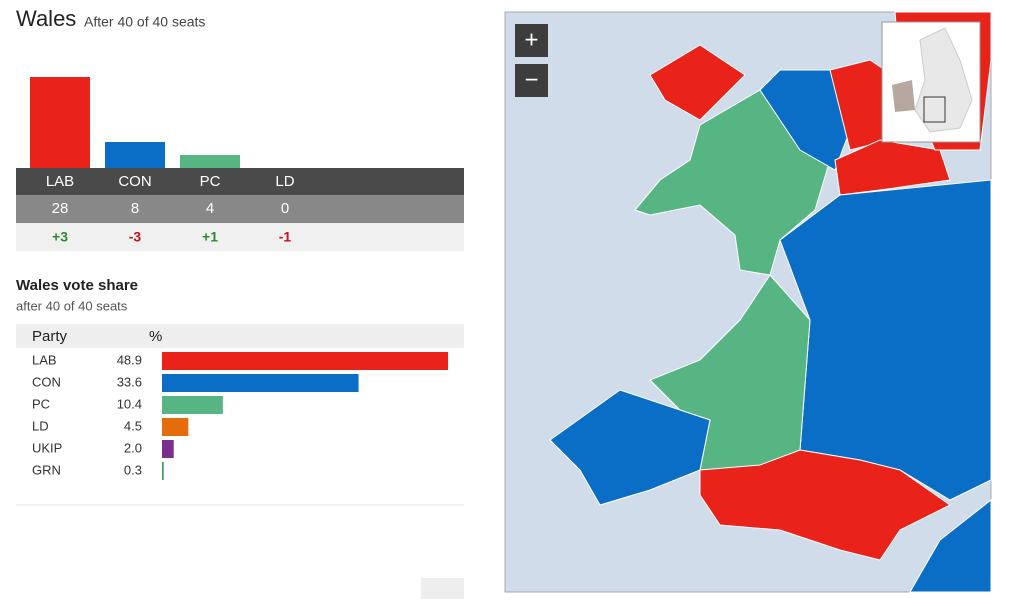  Describe the element at coordinates (284, 181) in the screenshot. I see `party-label: LD` at that location.